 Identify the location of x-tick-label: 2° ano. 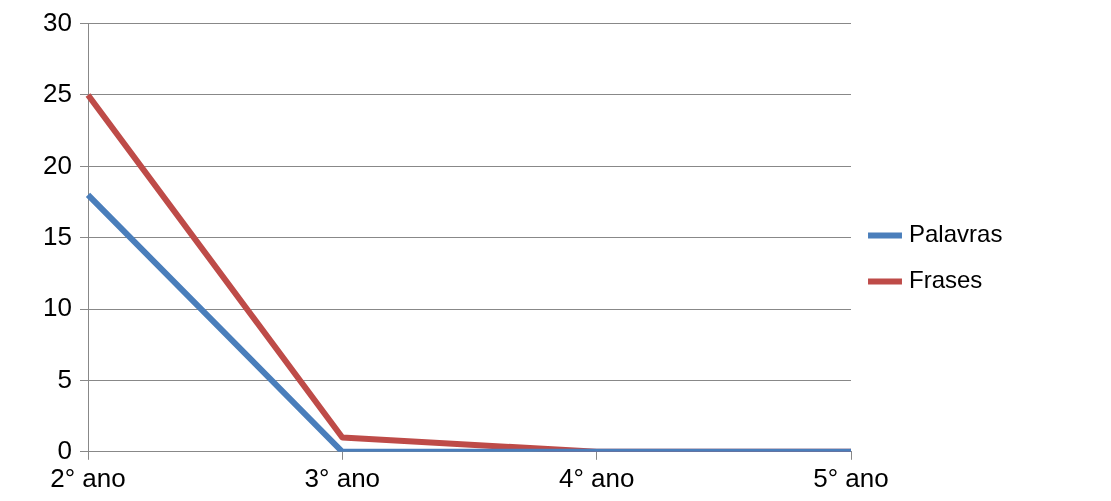
(88, 477).